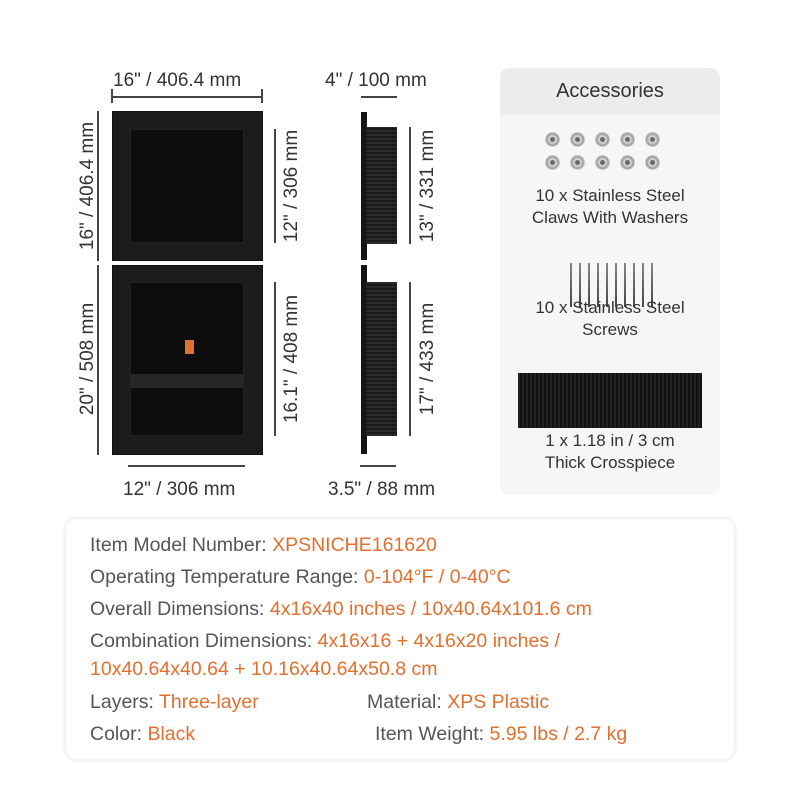 This screenshot has height=800, width=800. What do you see at coordinates (382, 489) in the screenshot?
I see `side-inner-depth-label: 3.5" / 88 mm` at bounding box center [382, 489].